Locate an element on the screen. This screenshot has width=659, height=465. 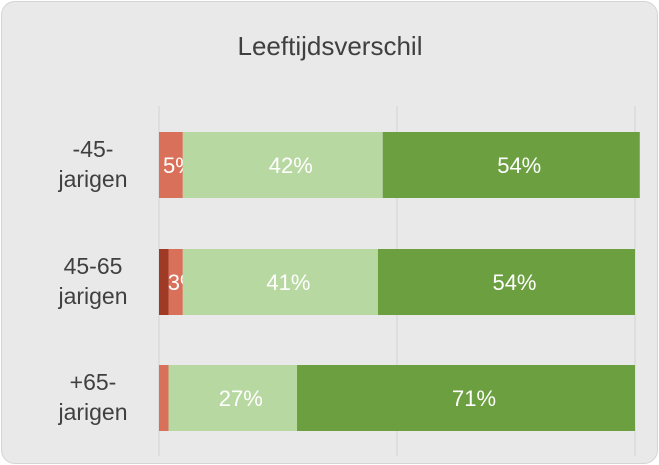
data-label: 42% is located at coordinates (291, 165).